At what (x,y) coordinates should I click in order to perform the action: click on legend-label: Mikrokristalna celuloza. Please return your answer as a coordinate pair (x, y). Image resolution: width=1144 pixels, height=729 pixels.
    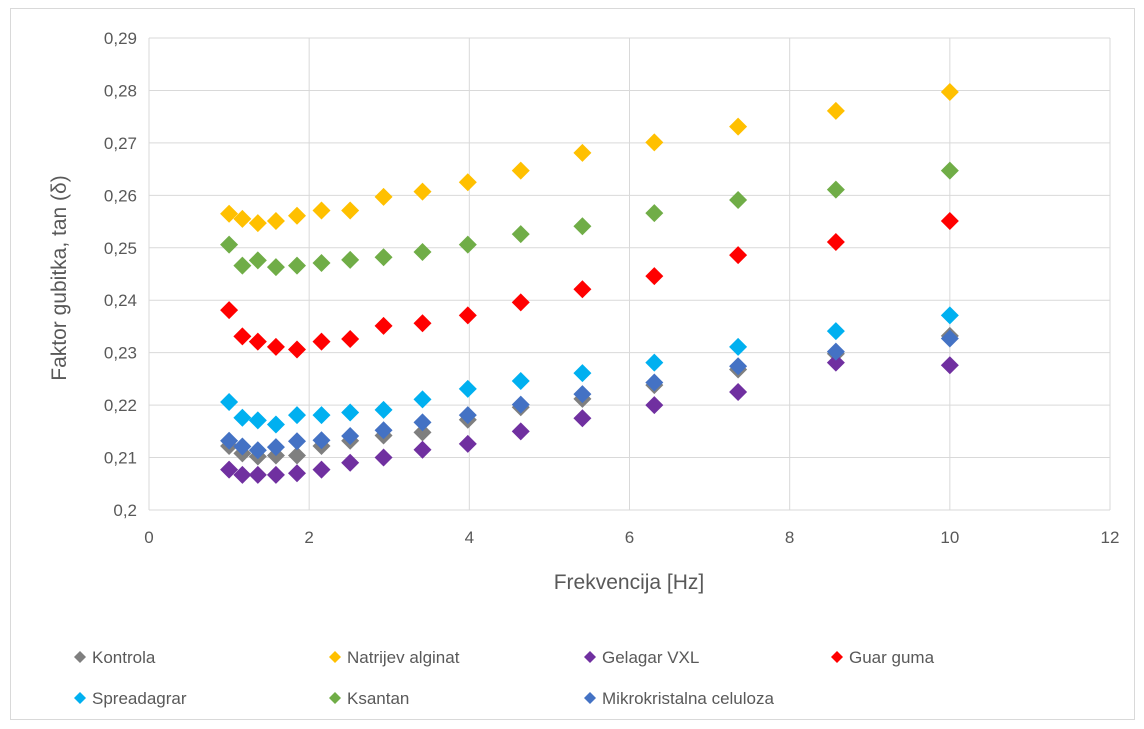
    Looking at the image, I should click on (688, 698).